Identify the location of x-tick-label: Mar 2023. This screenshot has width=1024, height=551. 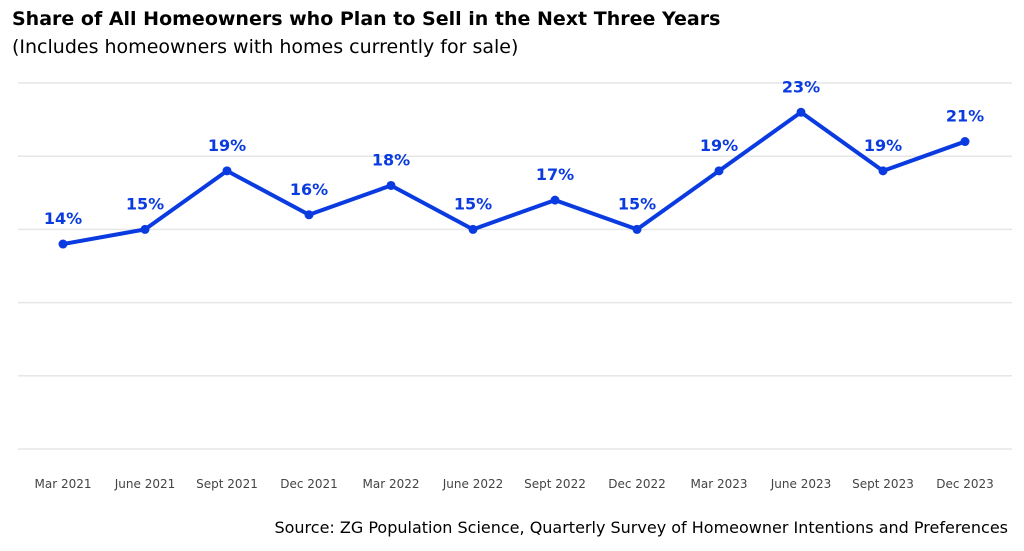
(719, 484).